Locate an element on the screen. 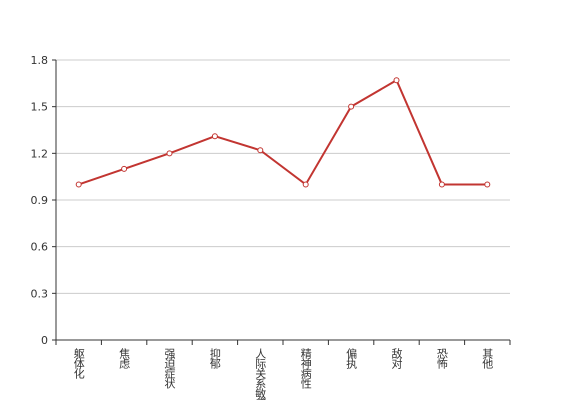  x-tick-label: 焦虑 is located at coordinates (124, 358).